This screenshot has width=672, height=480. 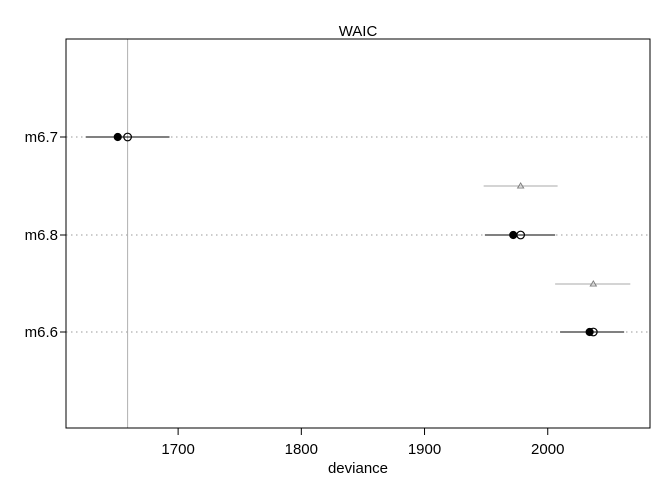 I want to click on x-tick-label: 1900, so click(x=424, y=449).